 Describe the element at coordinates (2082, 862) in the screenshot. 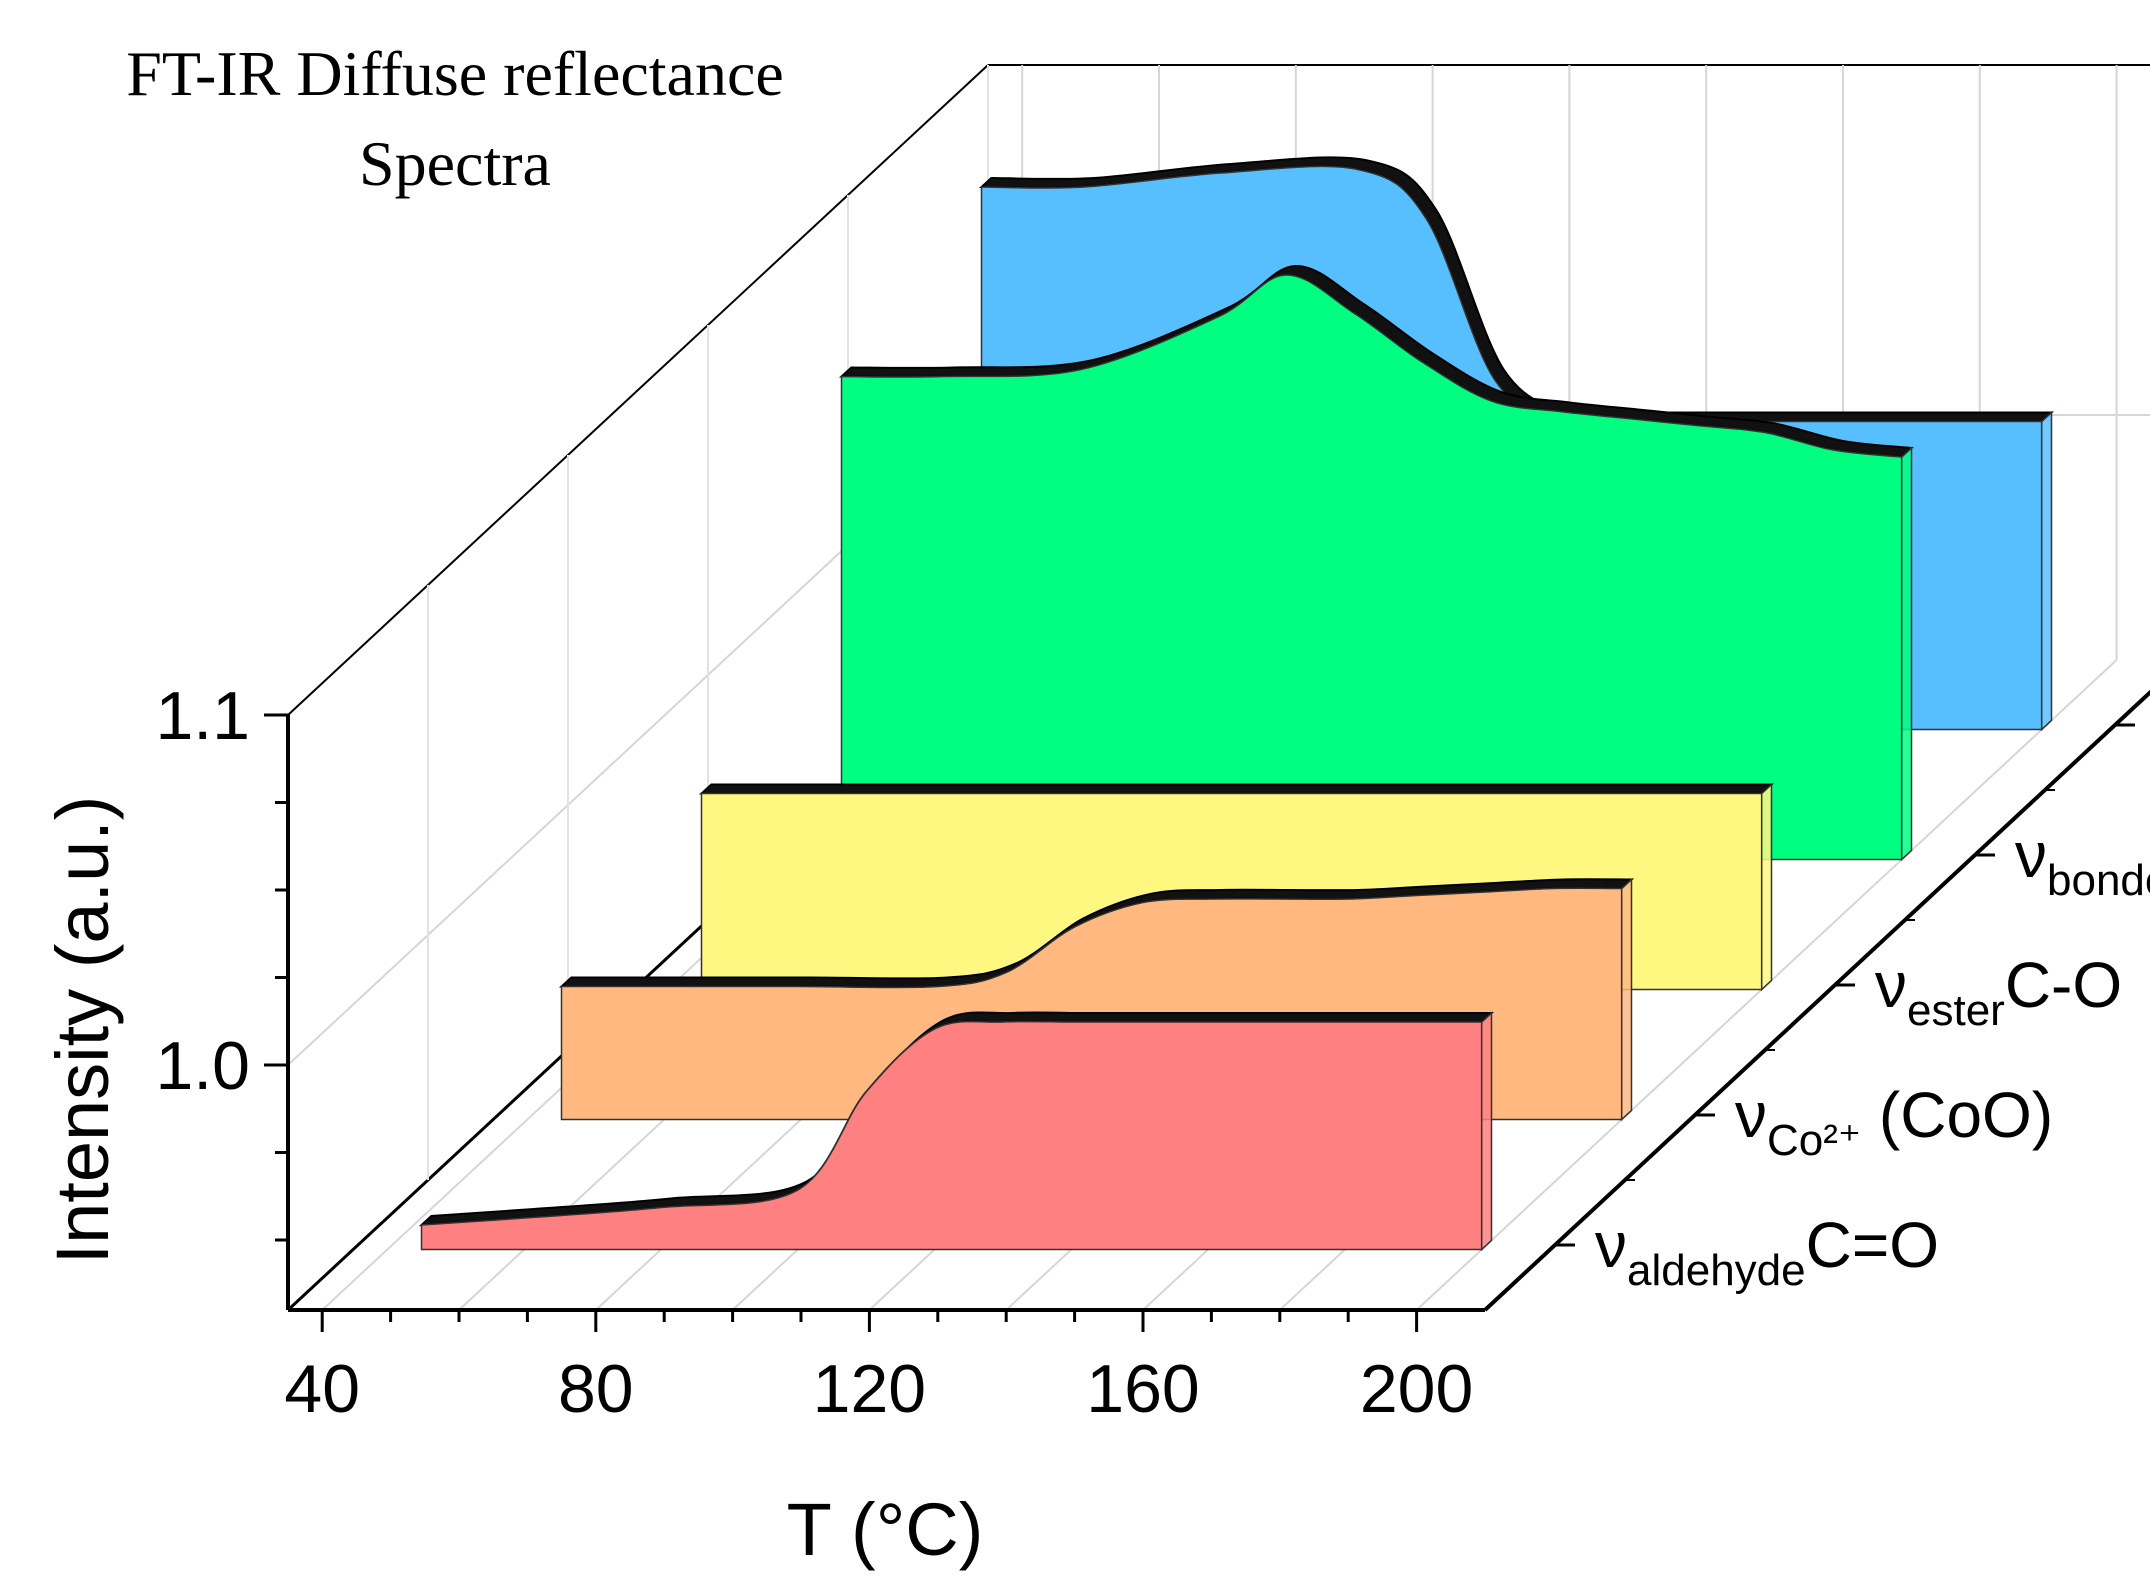

I see `series-label: νbondedOH` at that location.